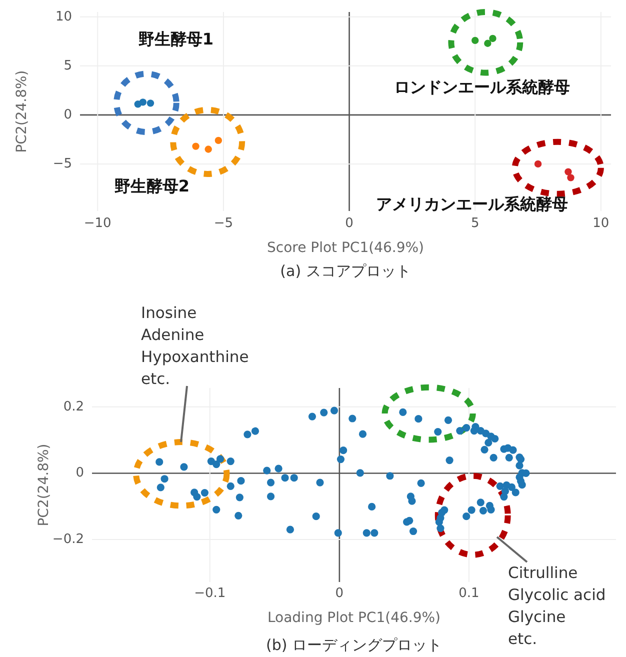 The height and width of the screenshot is (657, 626). I want to click on x-tick-label: 0.1, so click(469, 593).